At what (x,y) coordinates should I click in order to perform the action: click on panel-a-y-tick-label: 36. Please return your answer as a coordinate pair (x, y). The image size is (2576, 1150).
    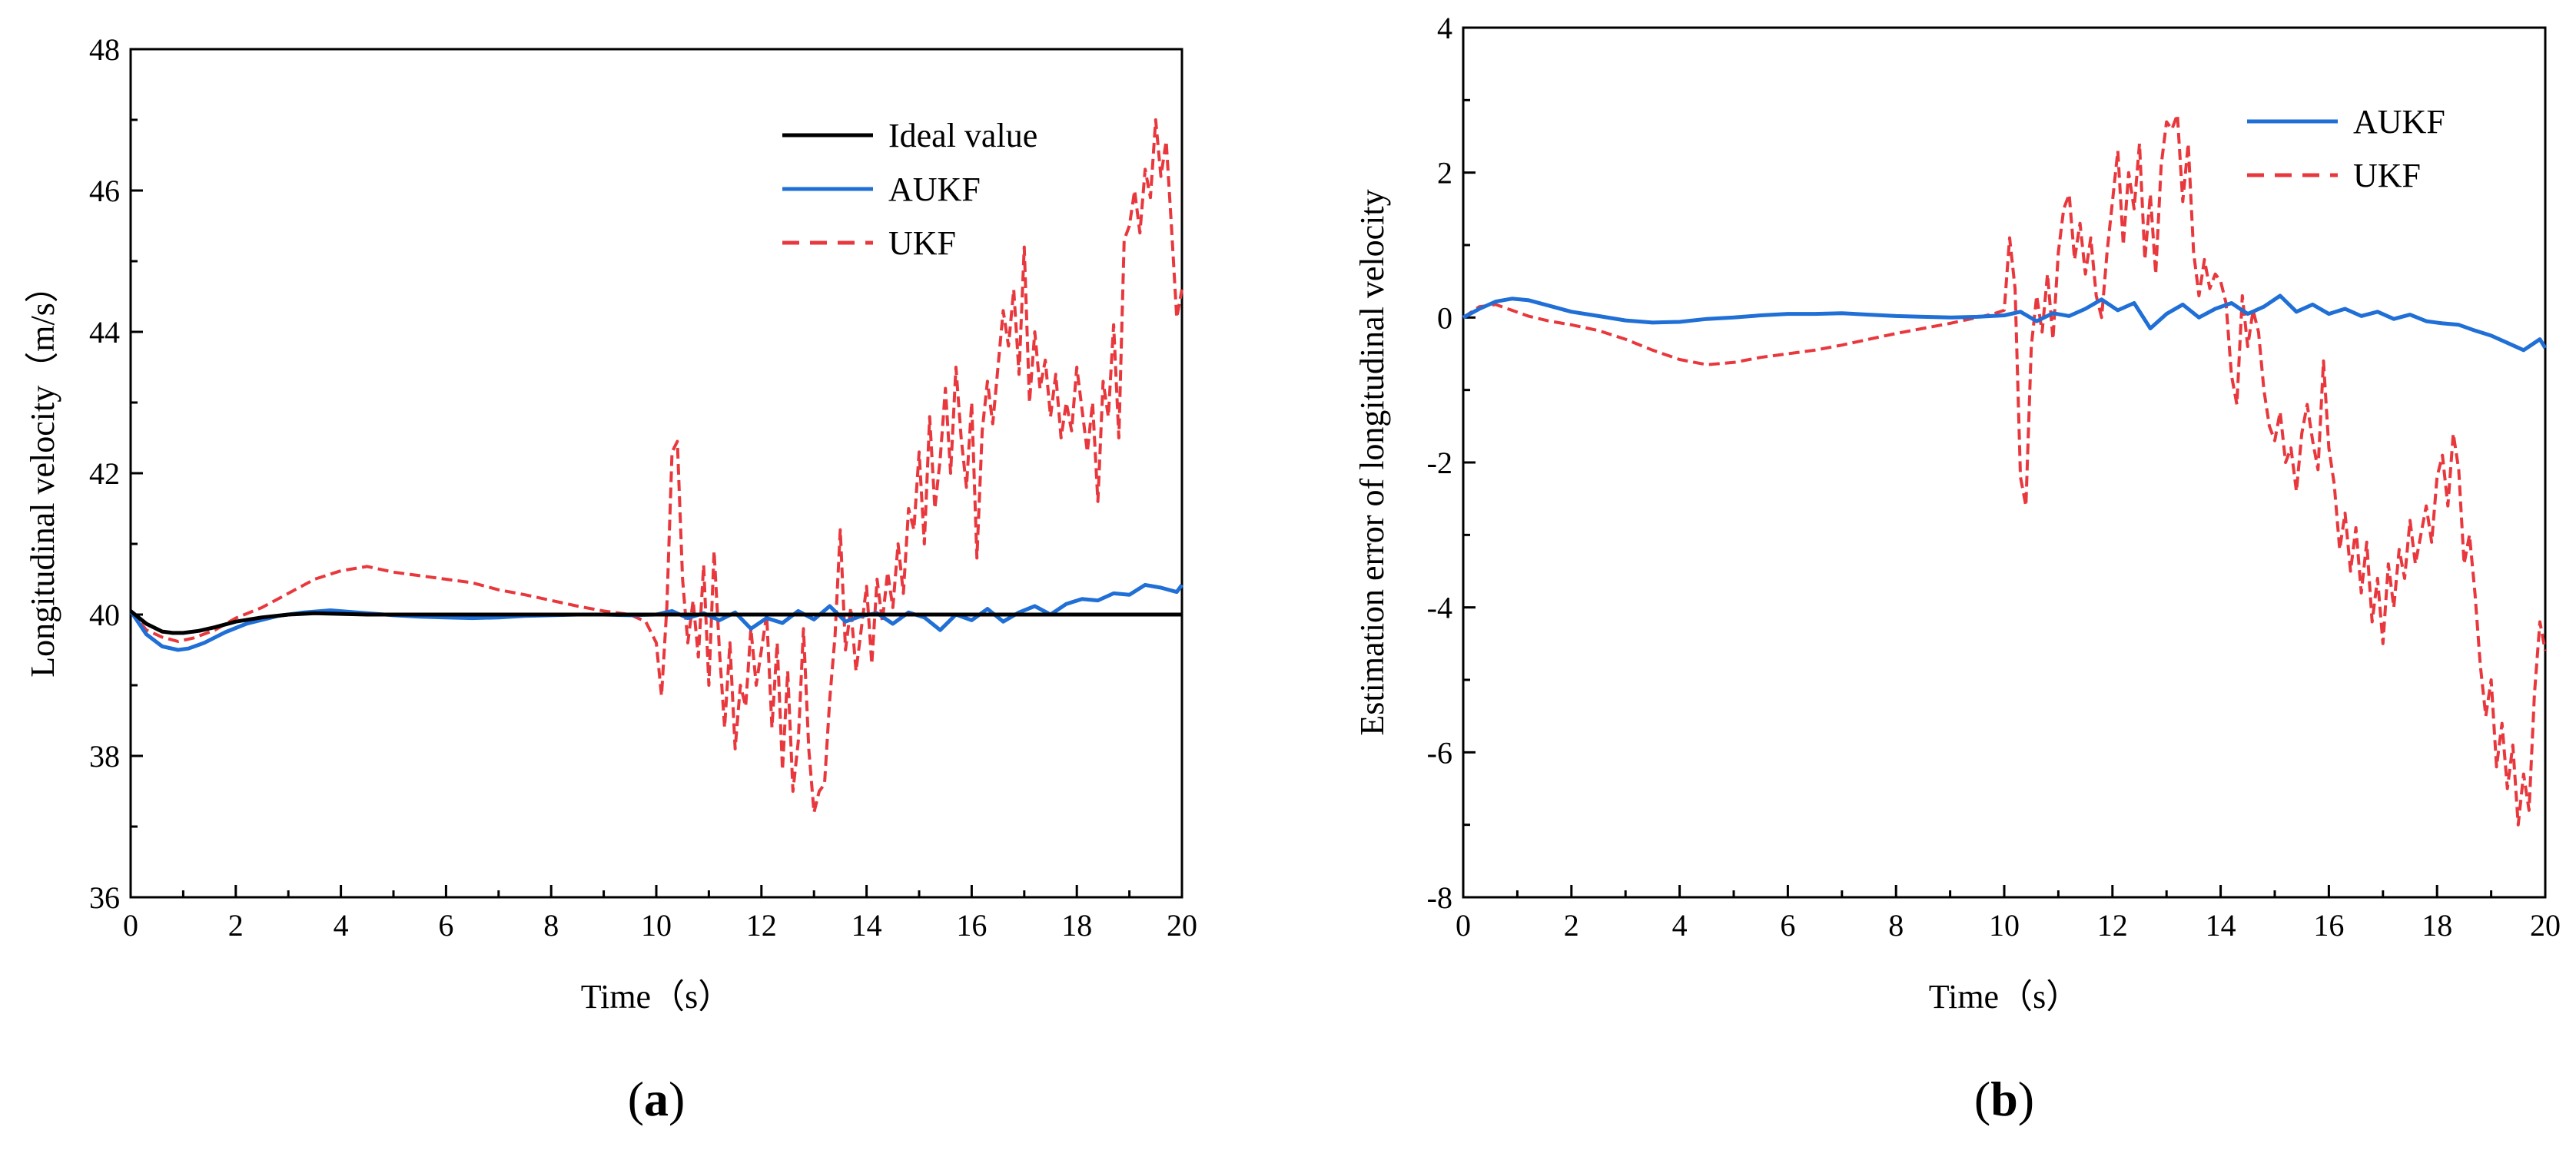
    Looking at the image, I should click on (105, 897).